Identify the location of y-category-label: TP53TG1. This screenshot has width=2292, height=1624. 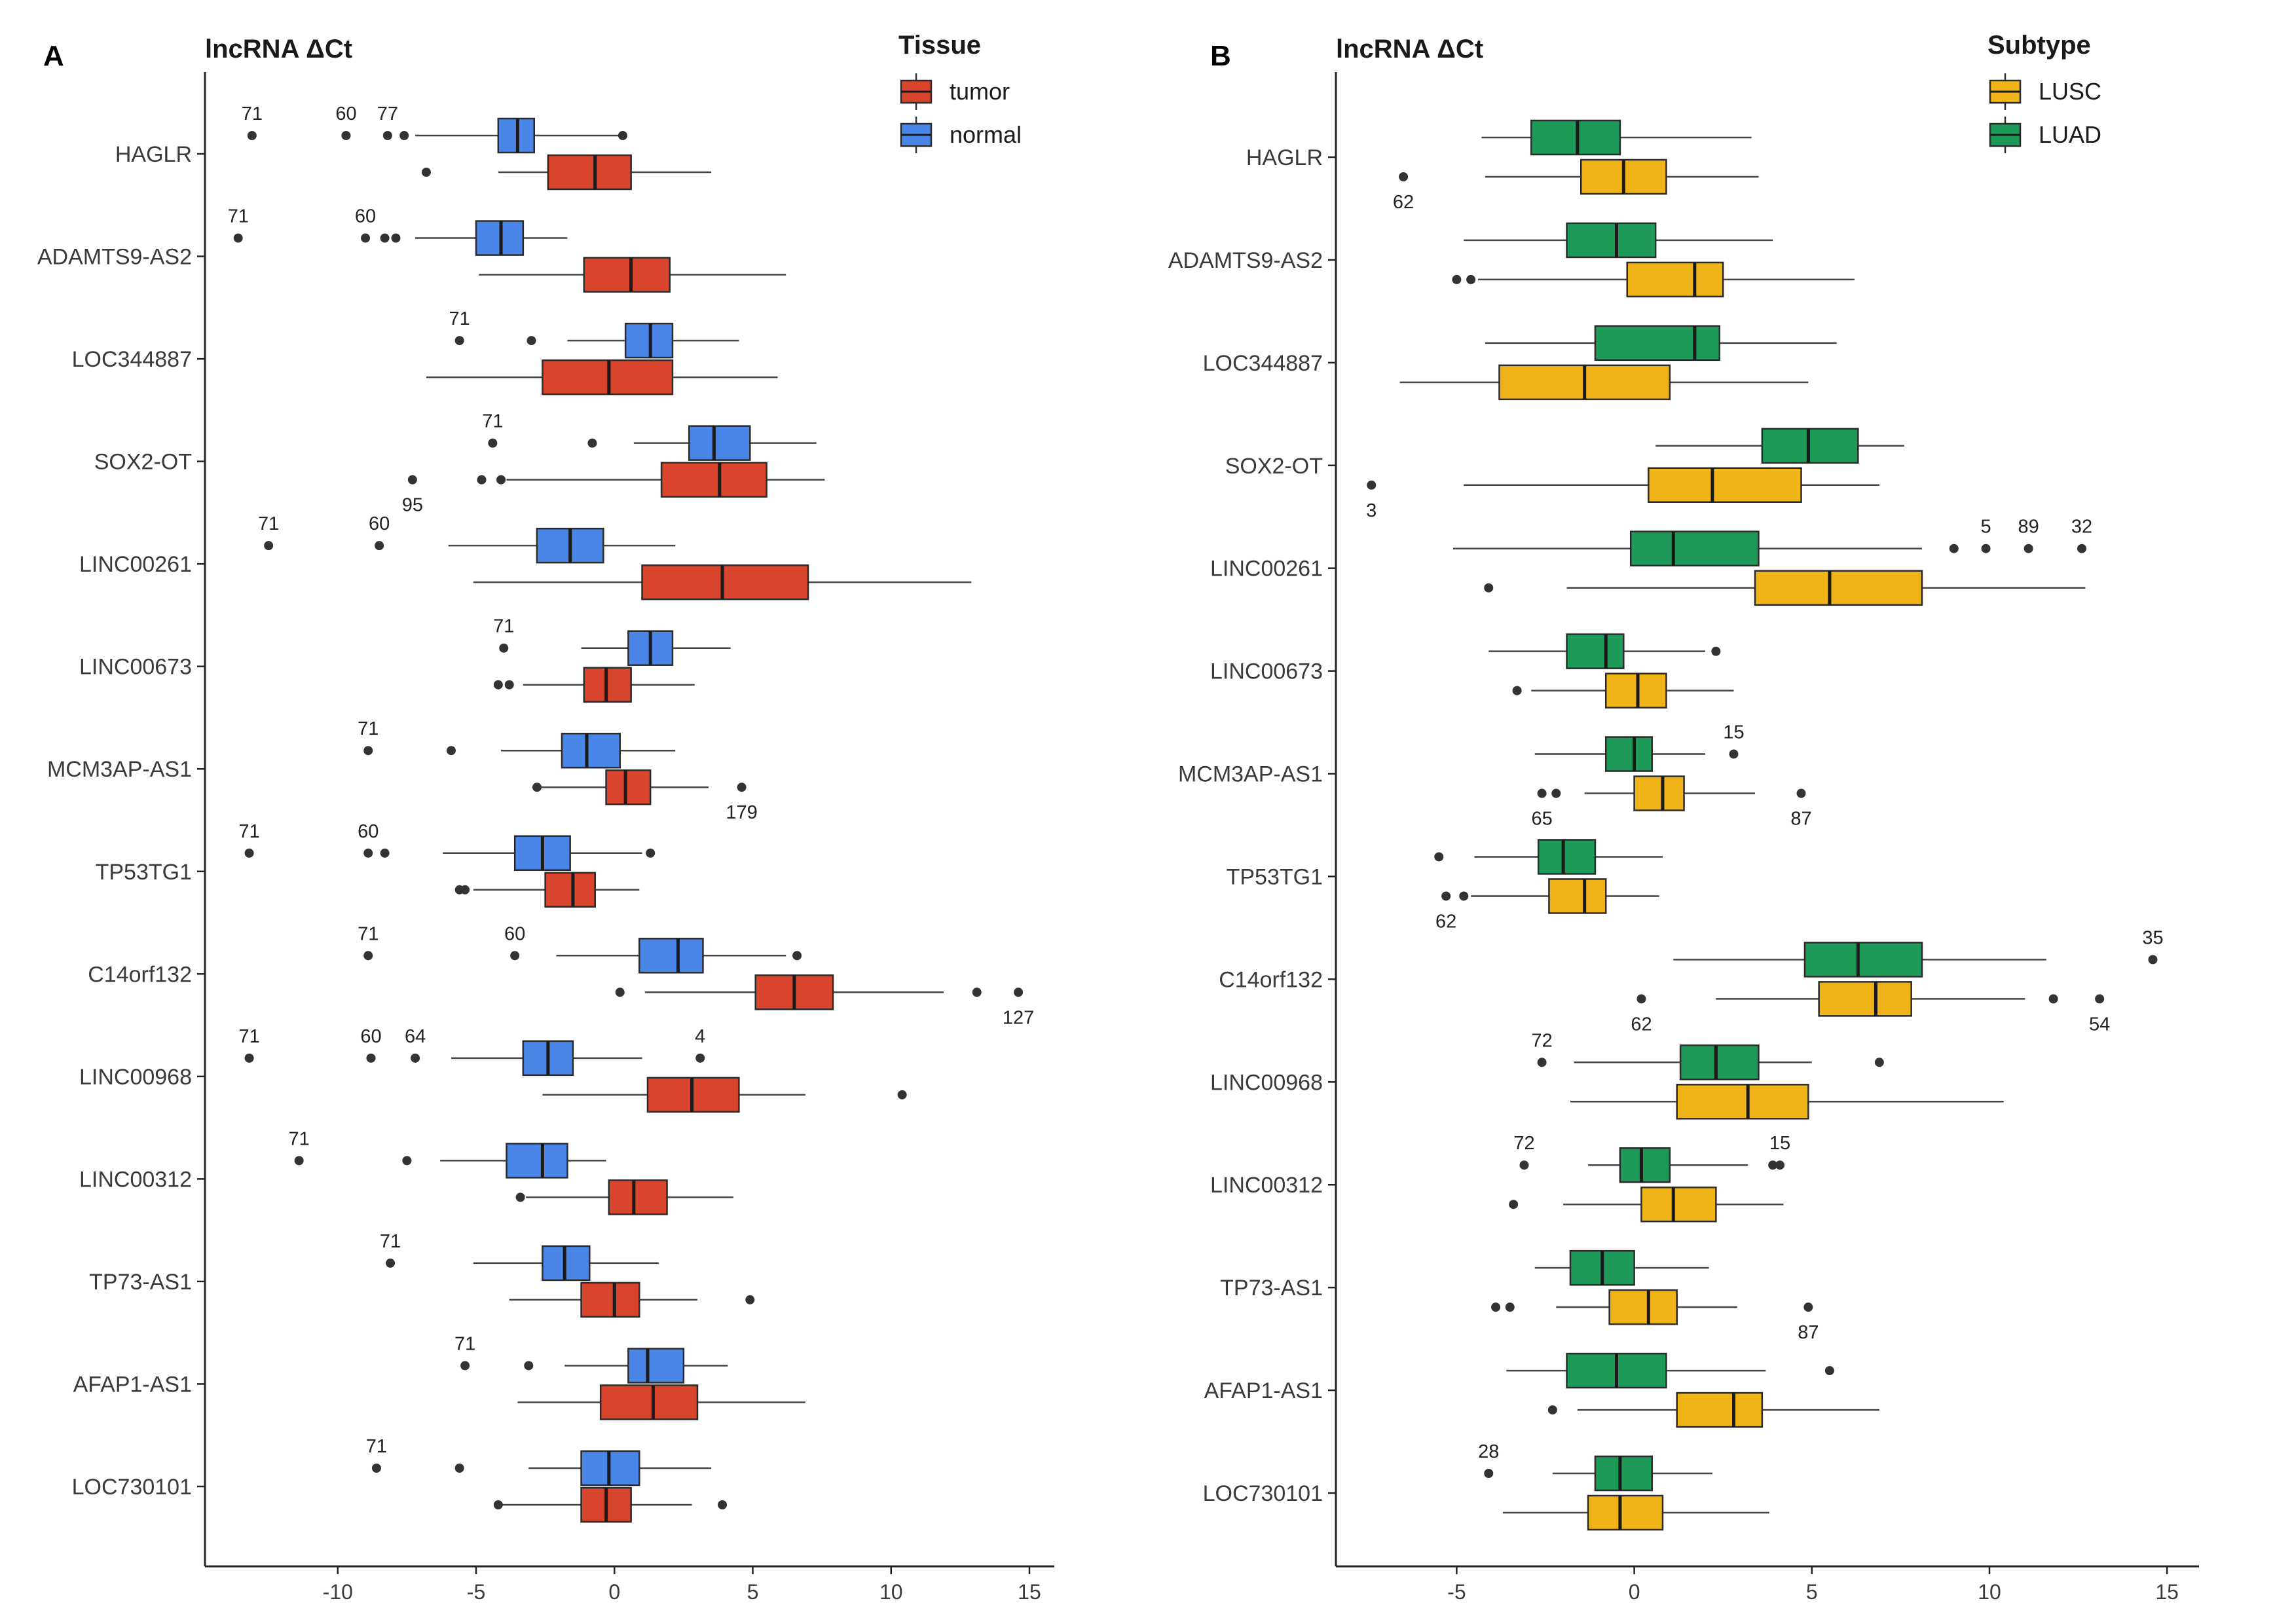
(1275, 876).